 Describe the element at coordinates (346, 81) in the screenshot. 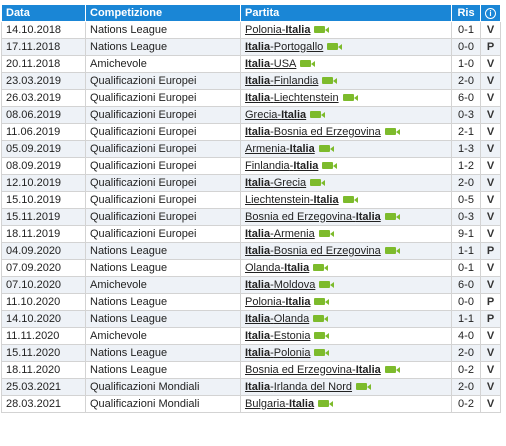

I see `match-cell: Italia-Finlandia` at that location.